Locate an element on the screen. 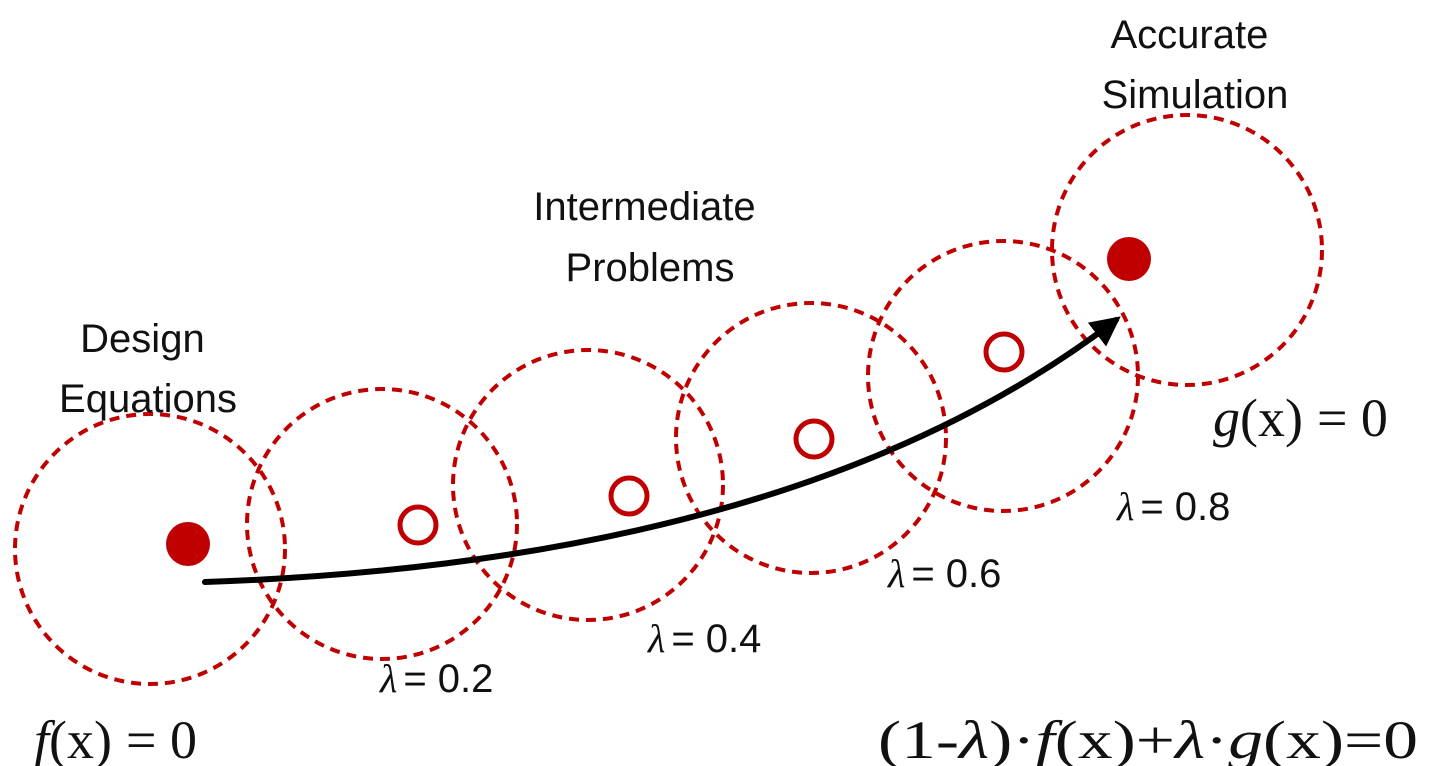 This screenshot has width=1430, height=766. lambda-label-0.2: λ = 0.2 is located at coordinates (436, 678).